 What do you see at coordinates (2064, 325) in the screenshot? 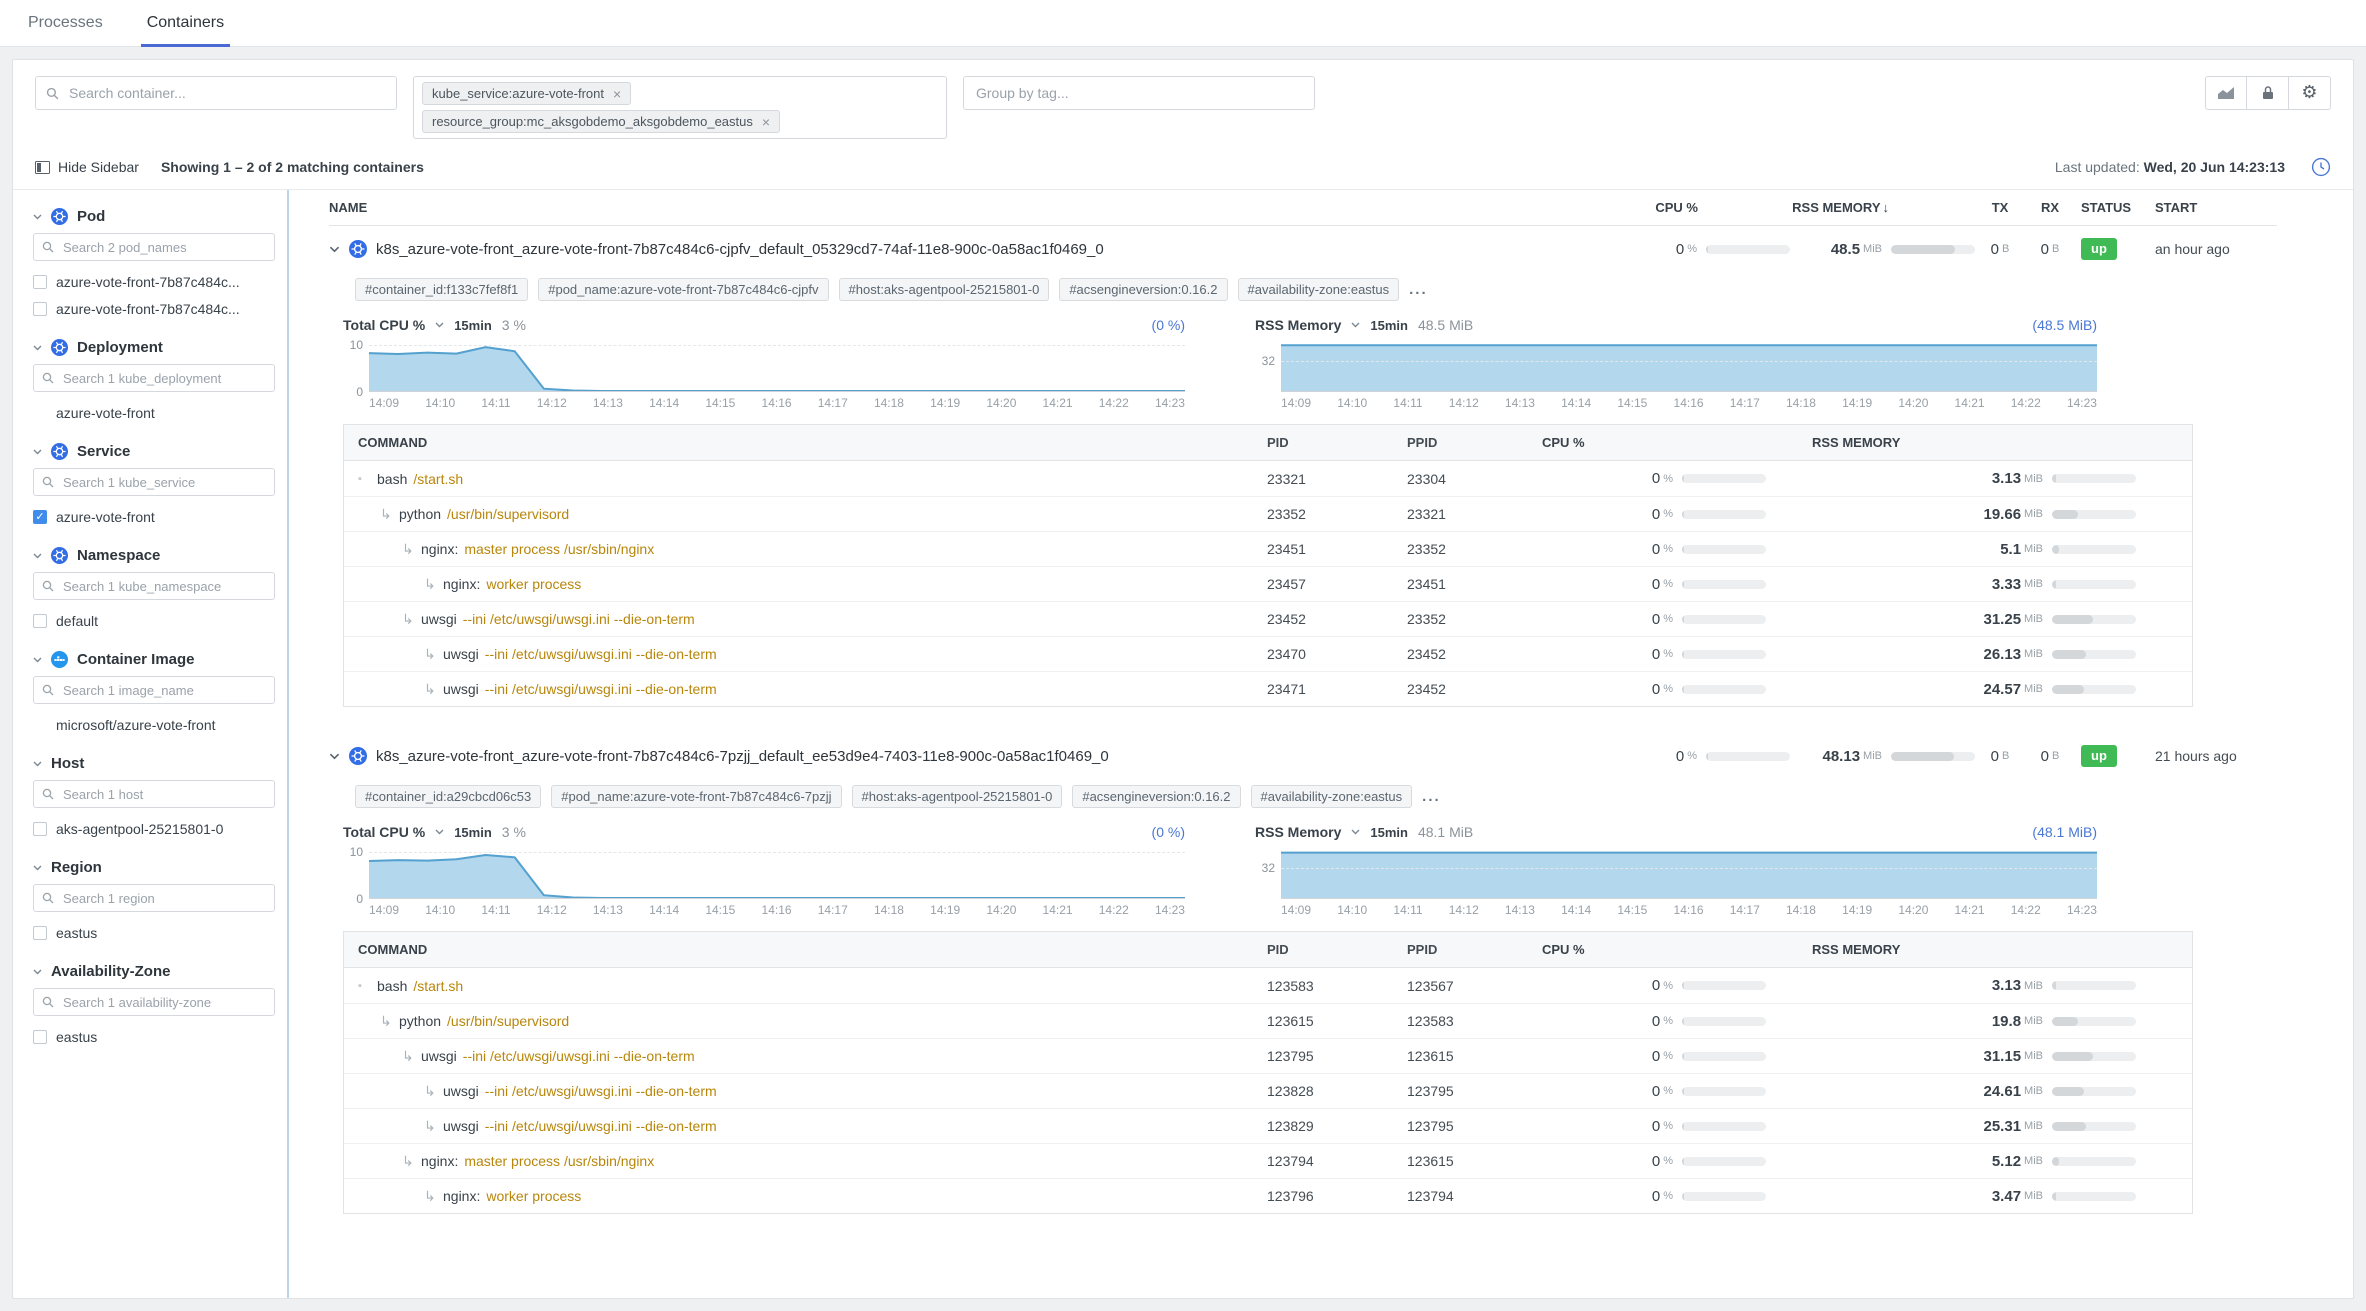
I see `memory-chart-link: (48.5 MiB)` at bounding box center [2064, 325].